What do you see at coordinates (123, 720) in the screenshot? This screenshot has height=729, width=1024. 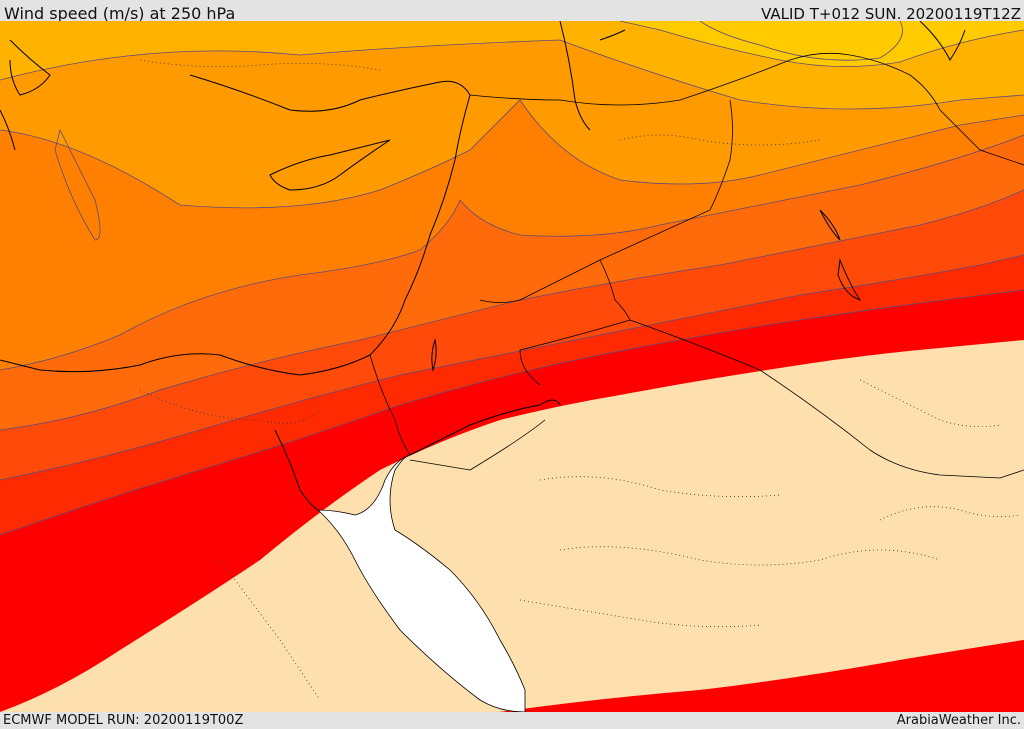 I see `model-run-label: ECMWF MODEL RUN: 20200119T00Z` at bounding box center [123, 720].